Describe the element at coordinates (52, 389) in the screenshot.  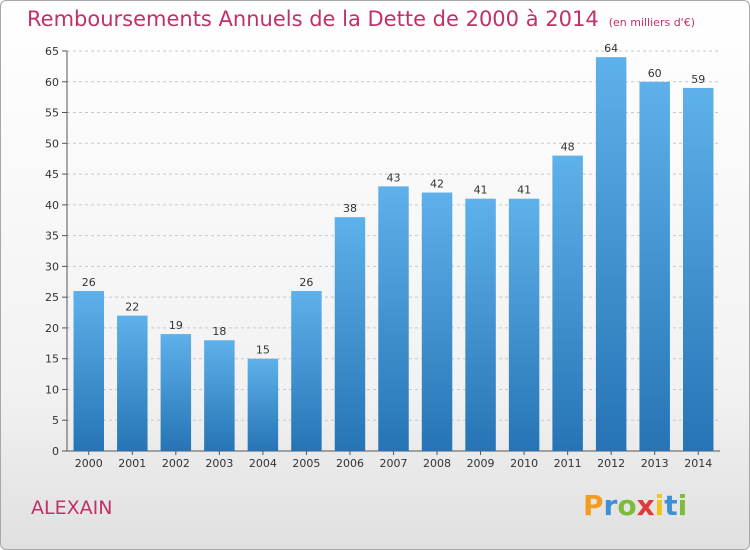
I see `y-tick-label: 10` at that location.